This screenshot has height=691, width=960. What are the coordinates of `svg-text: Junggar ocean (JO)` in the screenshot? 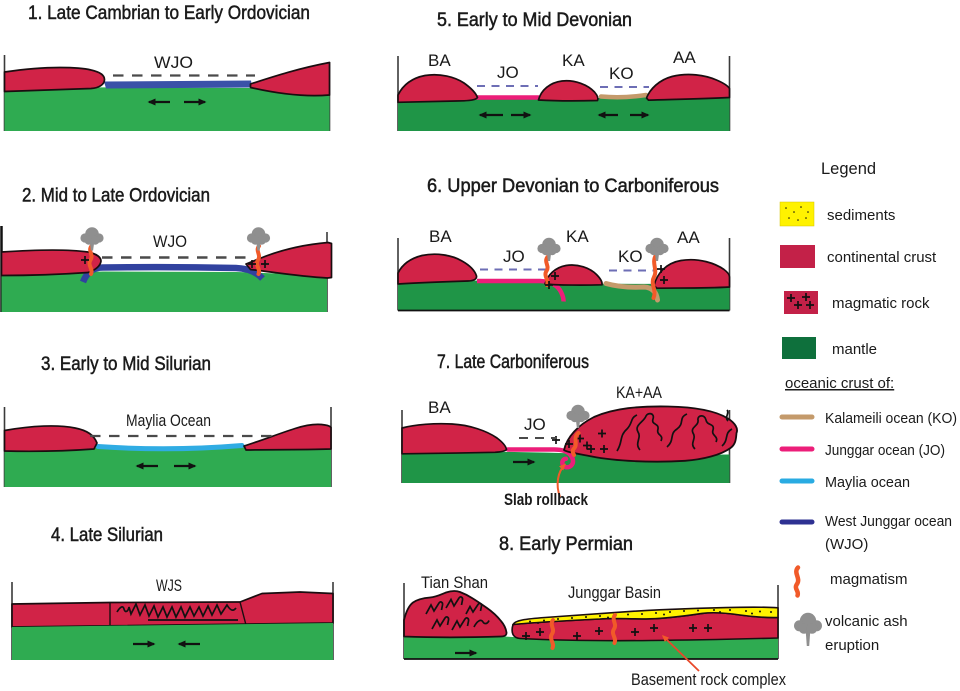 It's located at (885, 450).